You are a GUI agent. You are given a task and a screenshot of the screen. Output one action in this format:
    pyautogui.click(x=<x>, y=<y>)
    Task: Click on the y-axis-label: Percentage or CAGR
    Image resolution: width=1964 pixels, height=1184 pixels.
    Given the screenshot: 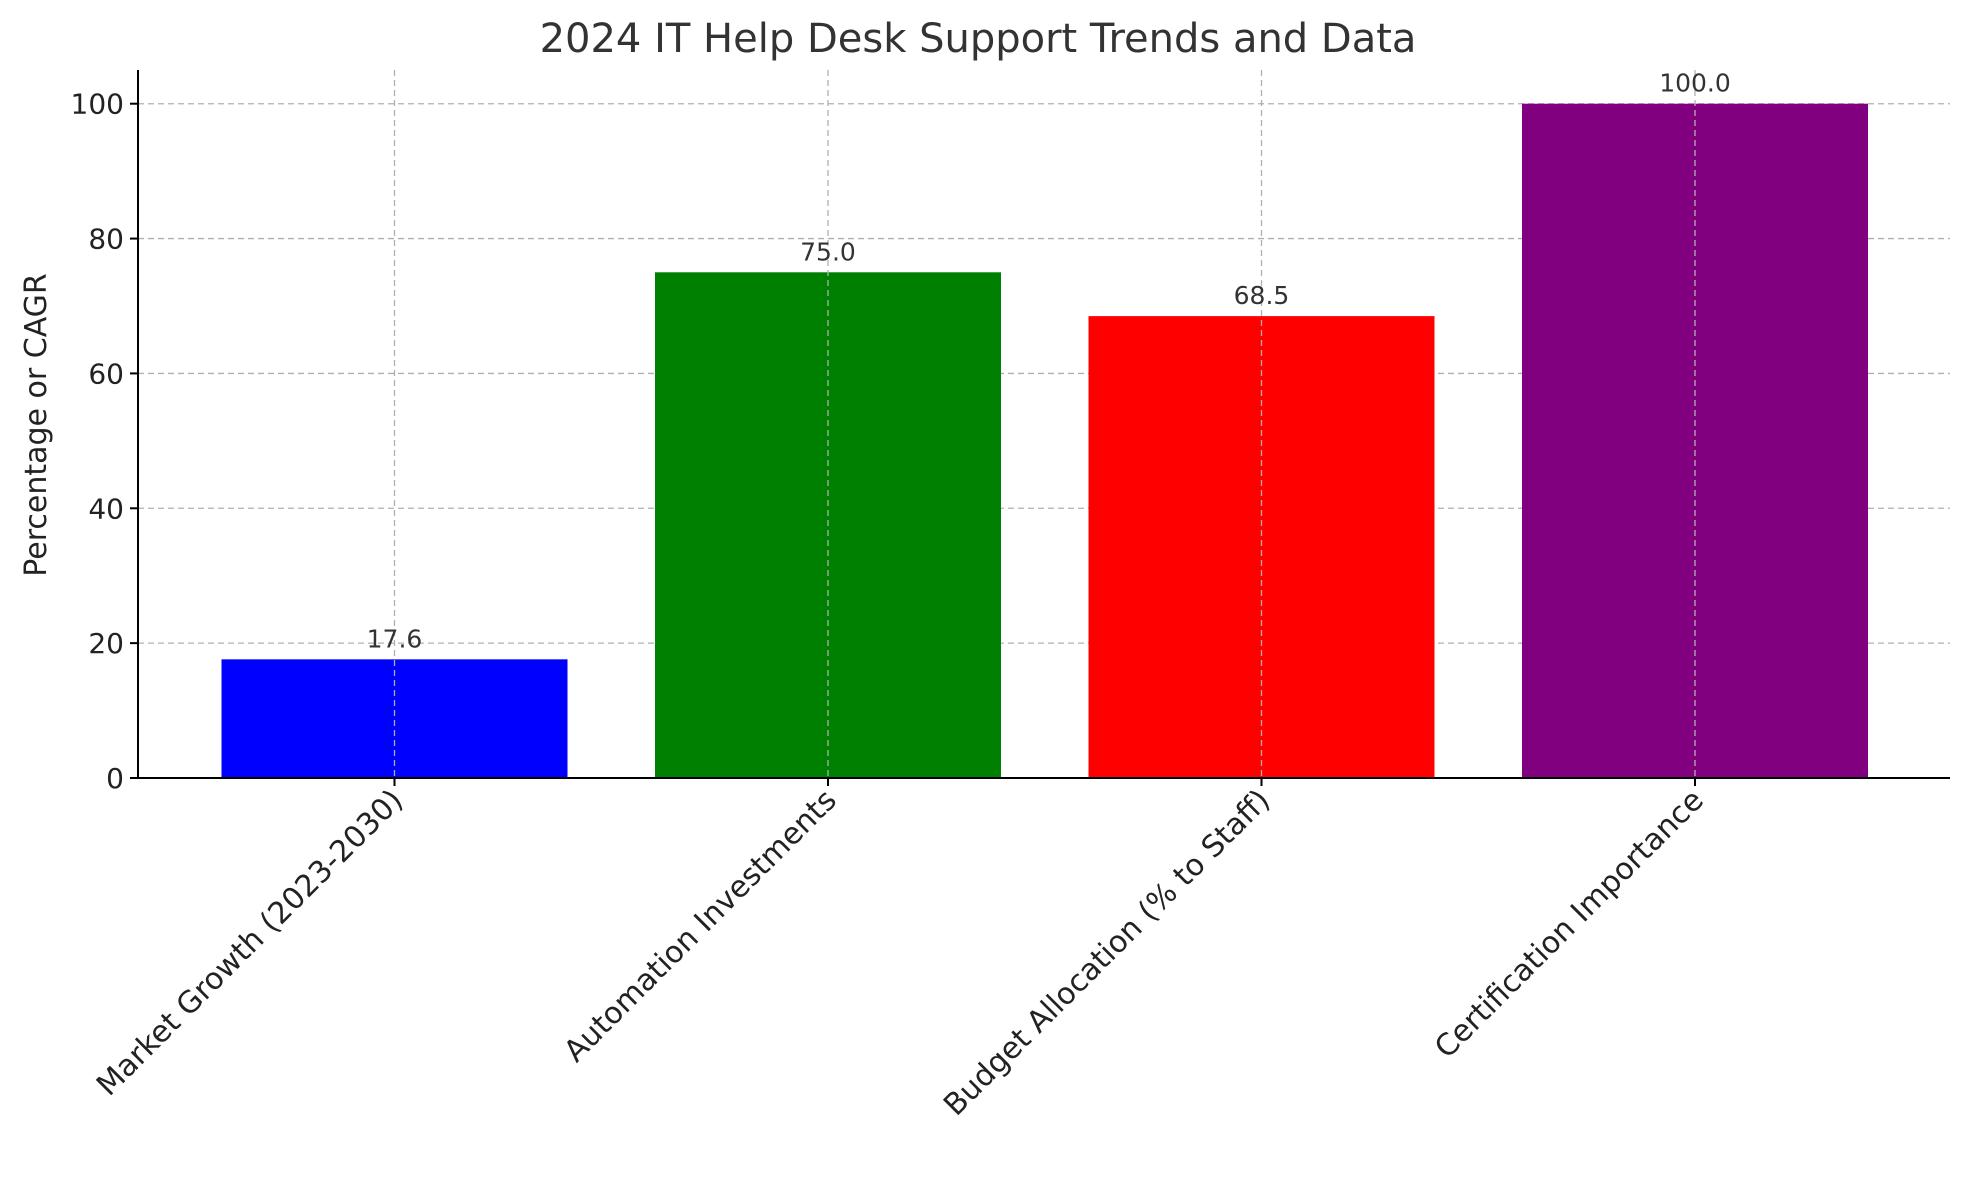 What is the action you would take?
    pyautogui.click(x=36, y=425)
    